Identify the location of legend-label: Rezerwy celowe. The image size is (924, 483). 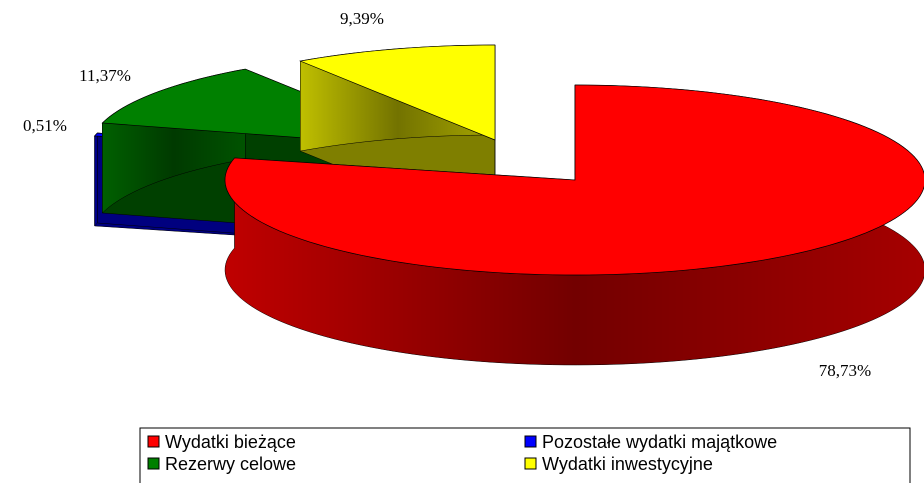
(230, 464).